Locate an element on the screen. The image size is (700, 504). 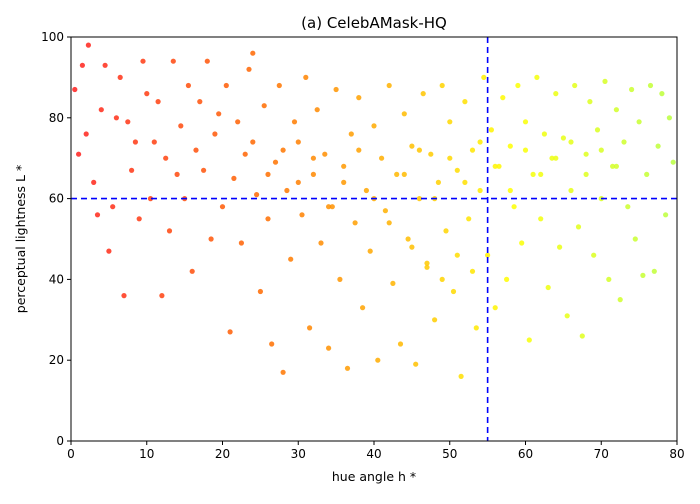
y-tick-label: 100 is located at coordinates (52, 37).